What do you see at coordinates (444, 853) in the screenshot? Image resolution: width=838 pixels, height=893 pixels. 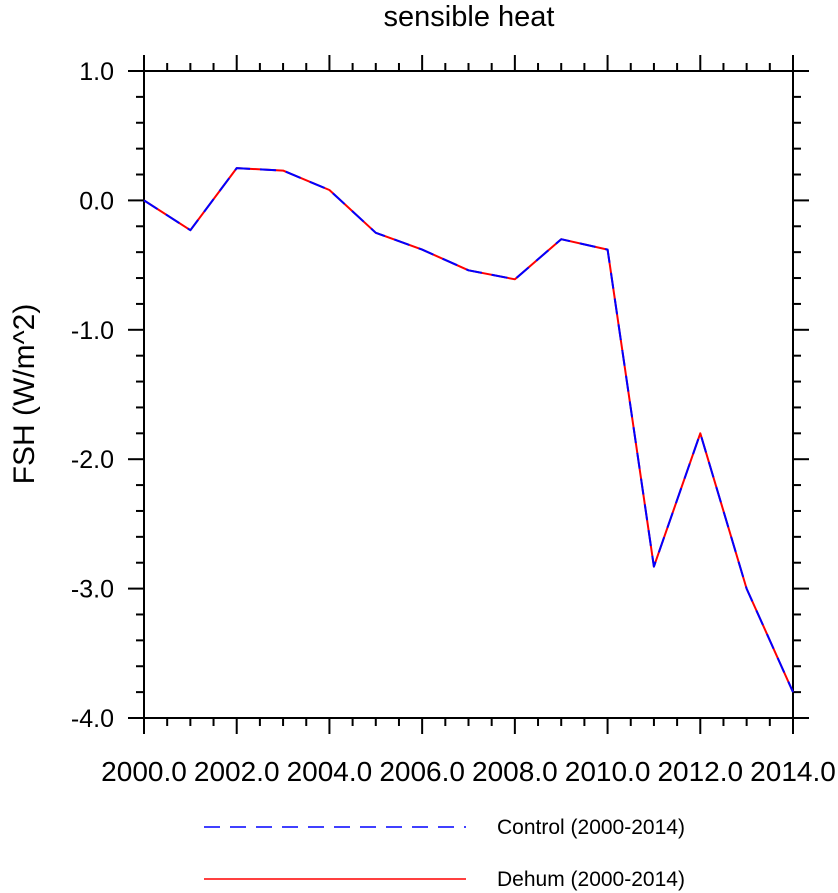 I see `legend: Control (2000-2014) Dehum (2000-2014)` at bounding box center [444, 853].